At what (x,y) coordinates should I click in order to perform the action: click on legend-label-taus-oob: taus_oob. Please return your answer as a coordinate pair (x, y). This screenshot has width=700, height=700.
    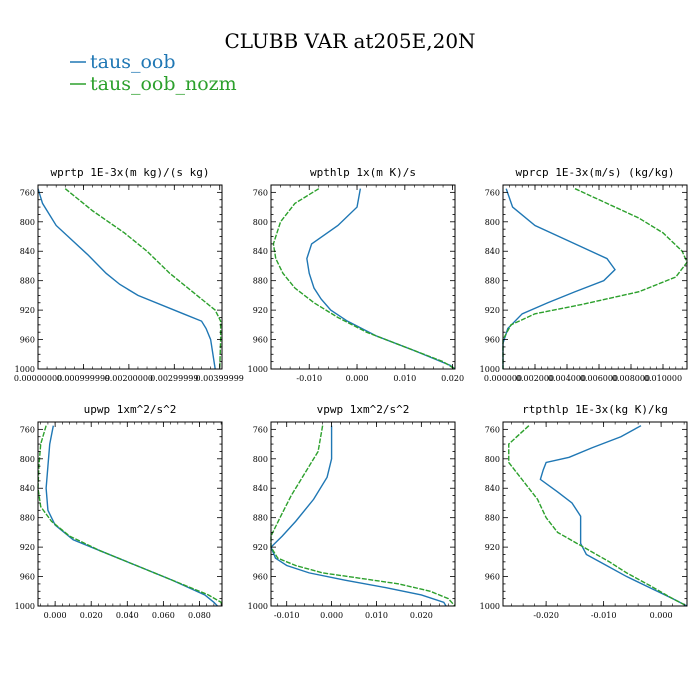
    Looking at the image, I should click on (133, 62).